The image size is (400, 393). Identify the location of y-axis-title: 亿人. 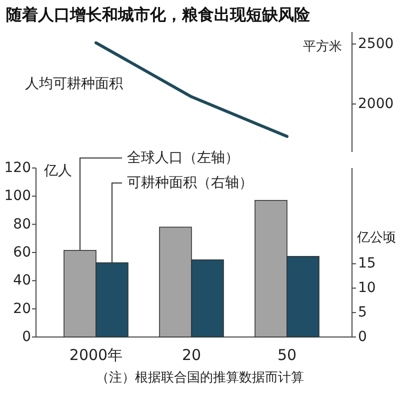
(57, 171).